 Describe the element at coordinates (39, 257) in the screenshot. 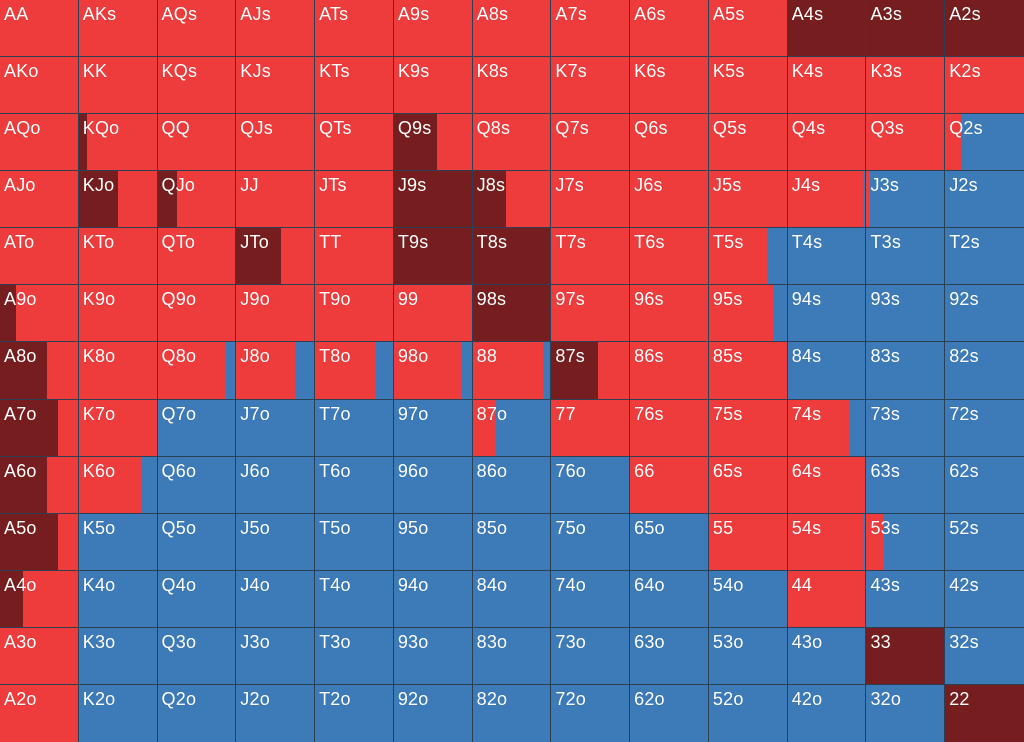

I see `hand-cell: ATo` at that location.